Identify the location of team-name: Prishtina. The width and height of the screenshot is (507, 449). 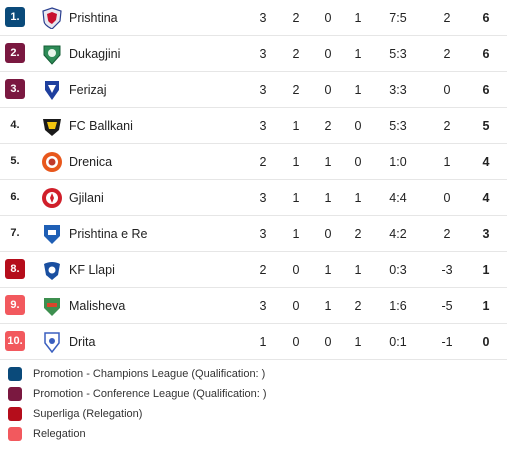
(93, 18).